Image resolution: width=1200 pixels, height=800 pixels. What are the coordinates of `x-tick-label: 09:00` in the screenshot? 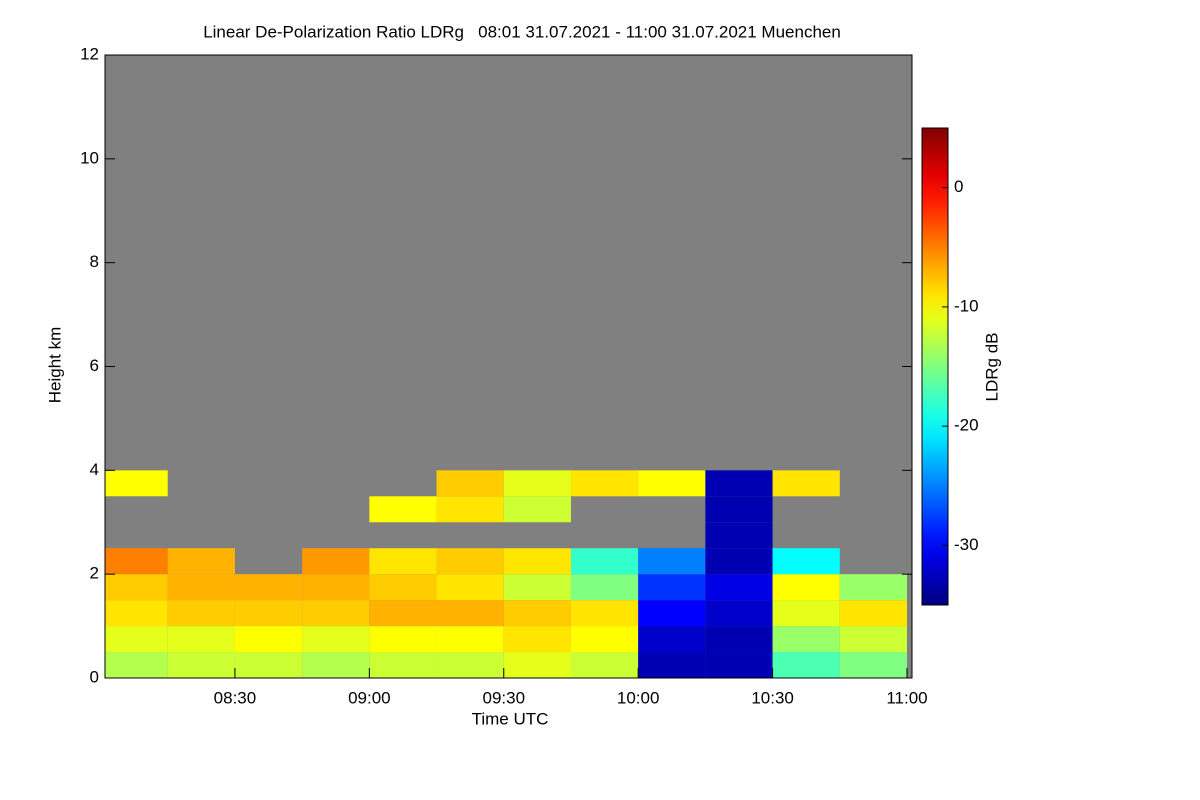 It's located at (369, 697).